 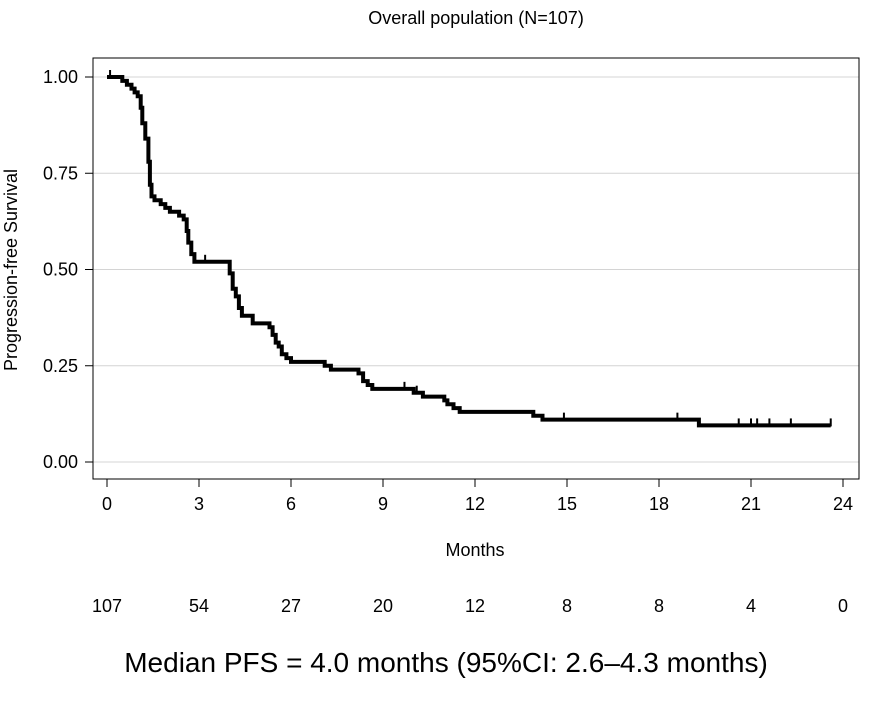 I want to click on risk-count: 4, so click(x=751, y=606).